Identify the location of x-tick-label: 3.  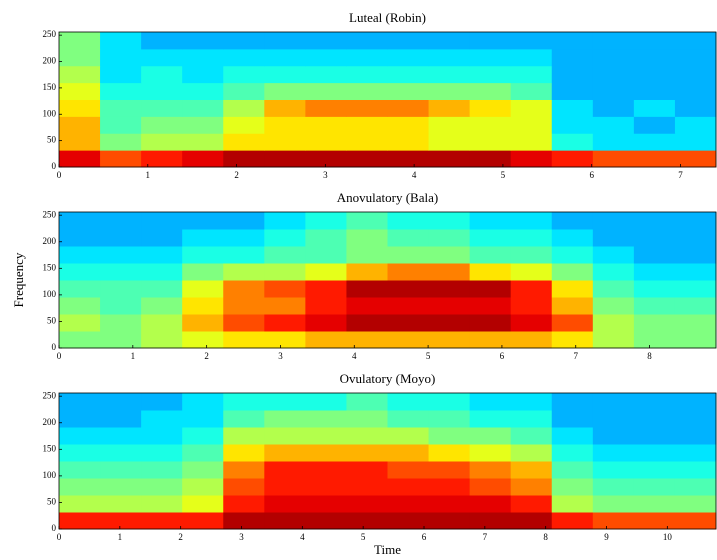
(325, 175).